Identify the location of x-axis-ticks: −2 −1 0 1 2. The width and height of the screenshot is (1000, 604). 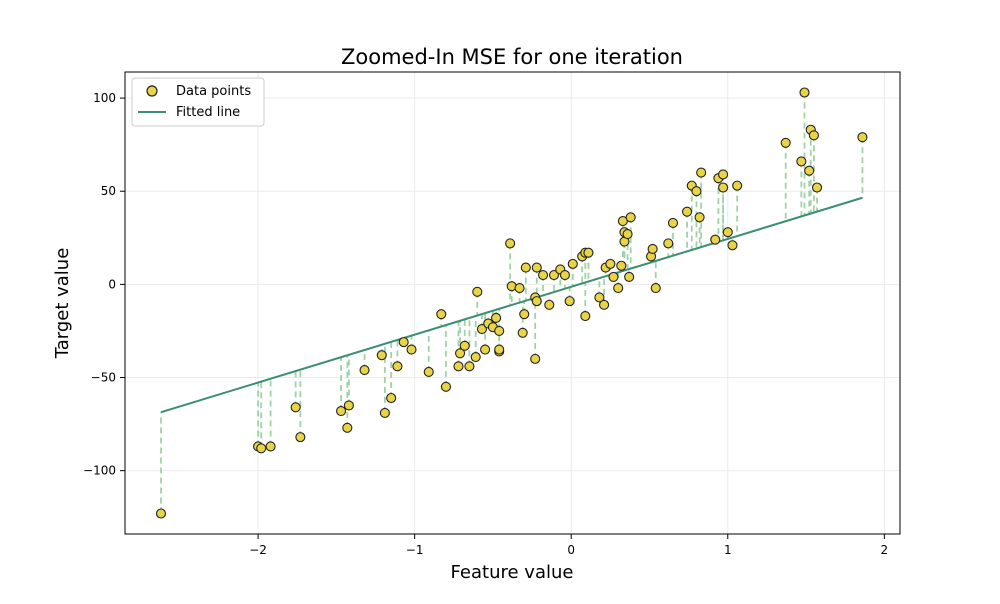
(568, 545).